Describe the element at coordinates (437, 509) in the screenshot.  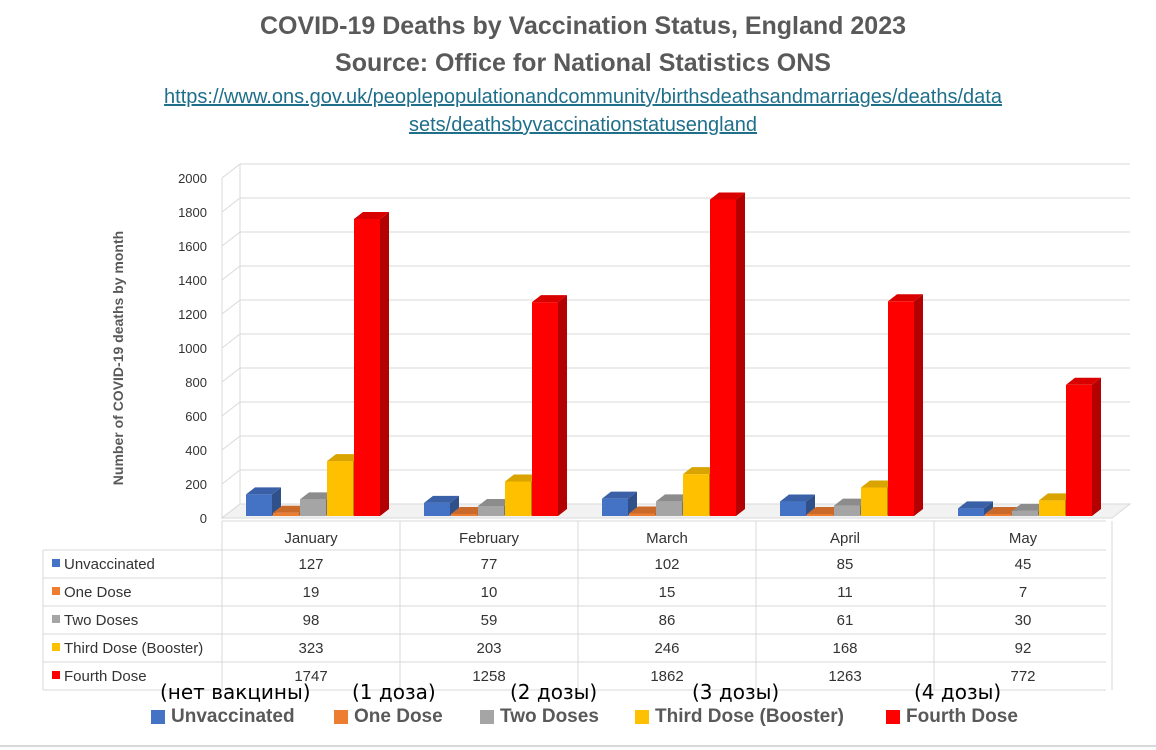
I see `bar-unvaccinated-february` at that location.